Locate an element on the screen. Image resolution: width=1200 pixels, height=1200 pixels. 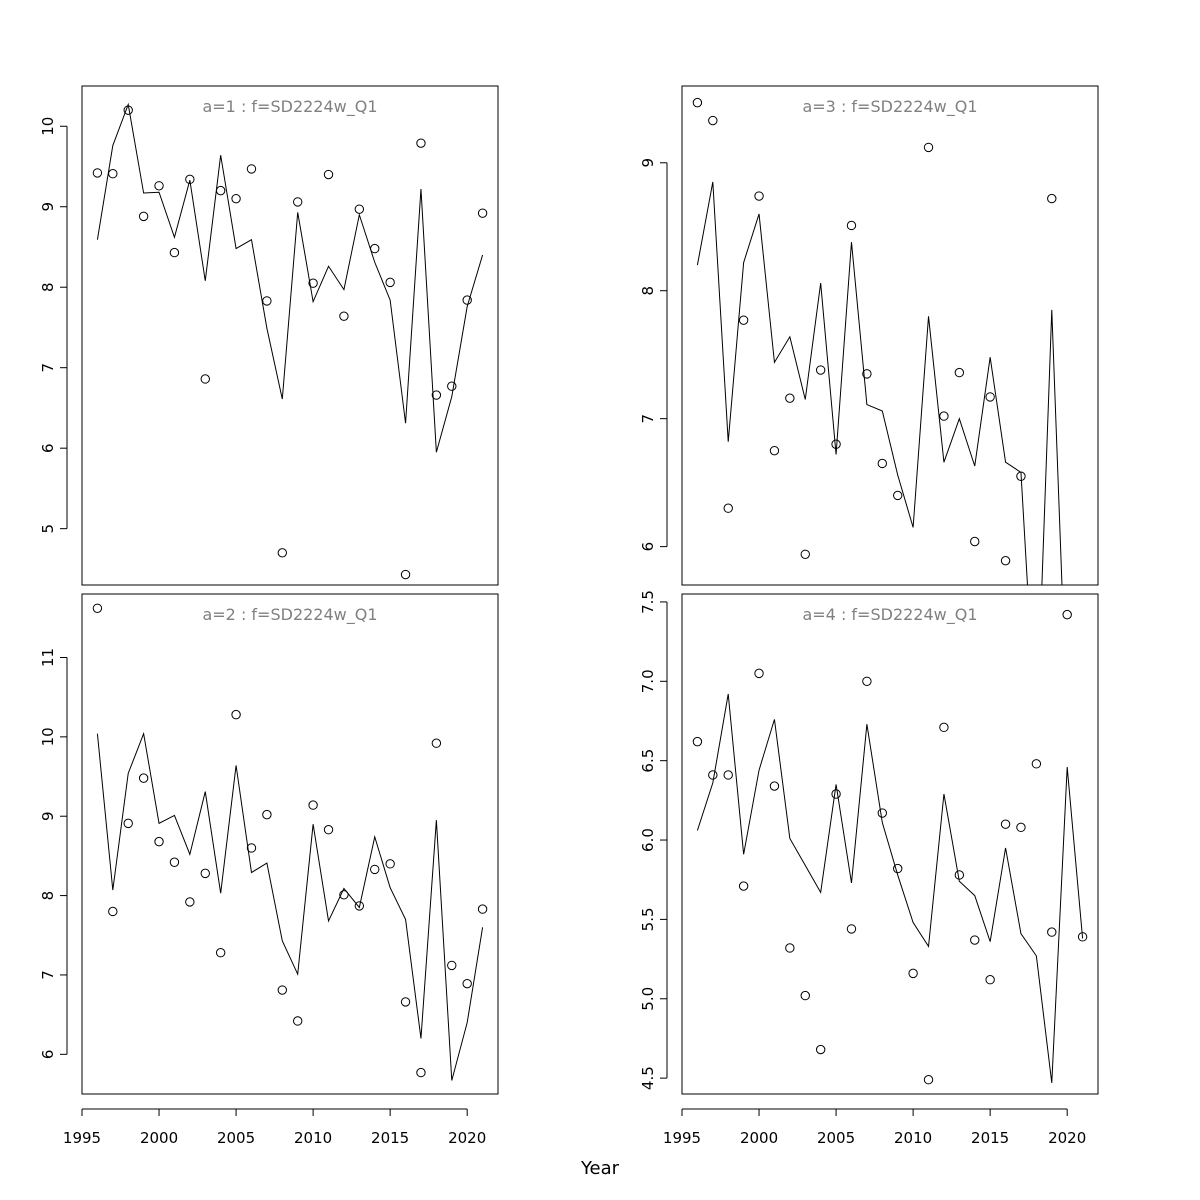
fitted-line is located at coordinates (290, 277).